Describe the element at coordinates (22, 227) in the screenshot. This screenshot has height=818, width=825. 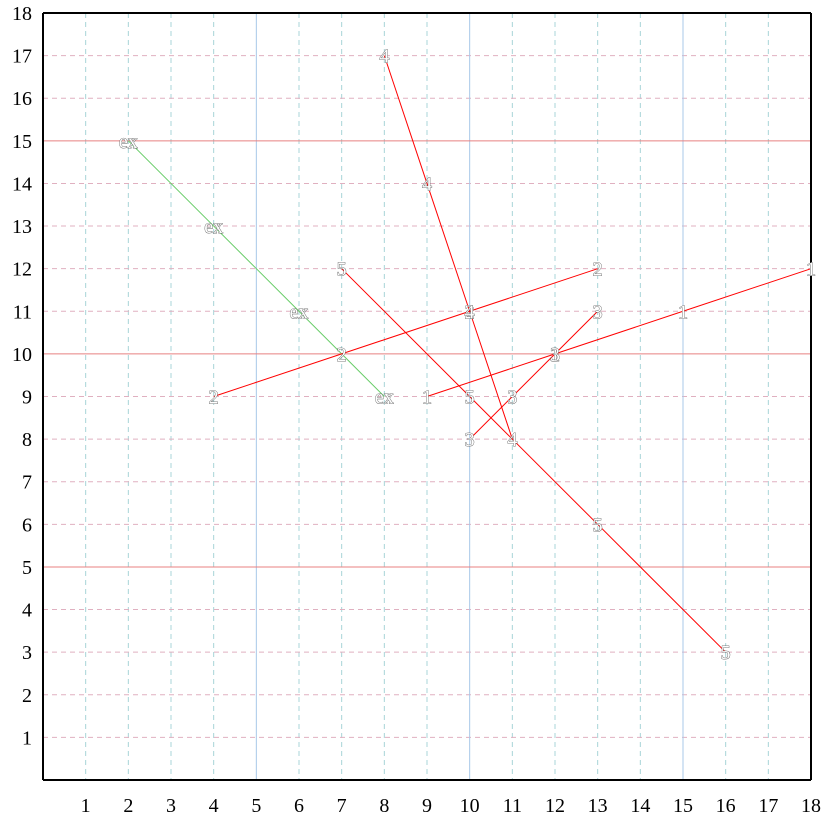
I see `y-tick-label: 13` at that location.